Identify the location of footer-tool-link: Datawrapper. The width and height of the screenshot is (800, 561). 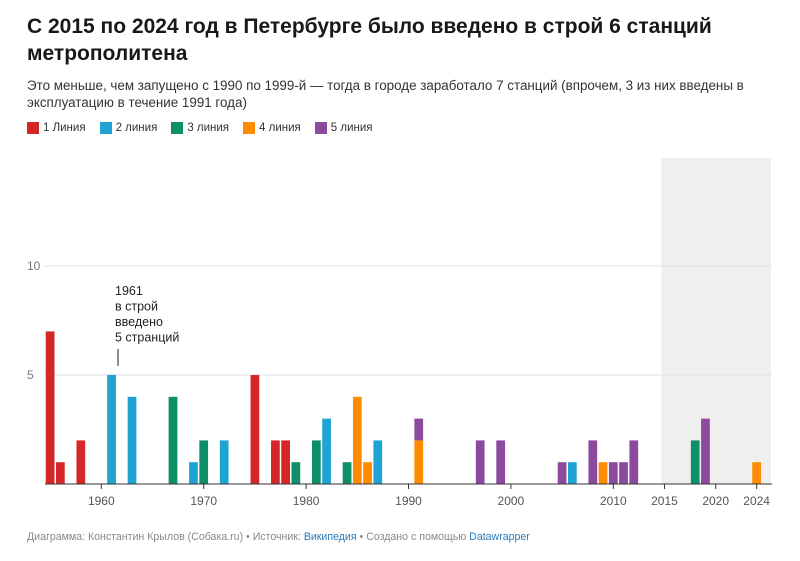
(499, 537).